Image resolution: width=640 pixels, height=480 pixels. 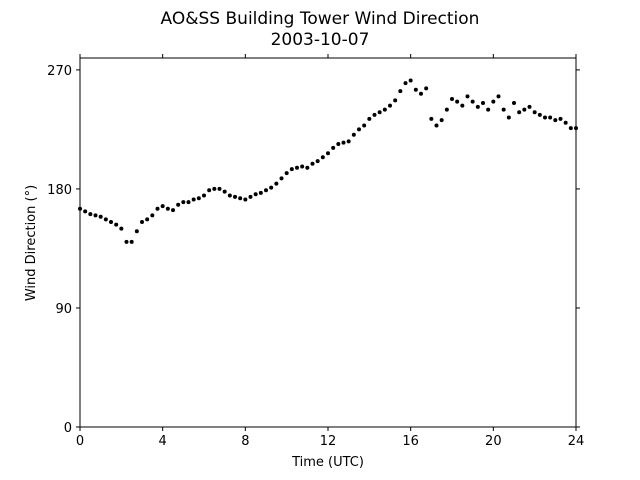 What do you see at coordinates (31, 243) in the screenshot?
I see `y-axis-label: Wind Direction (°)` at bounding box center [31, 243].